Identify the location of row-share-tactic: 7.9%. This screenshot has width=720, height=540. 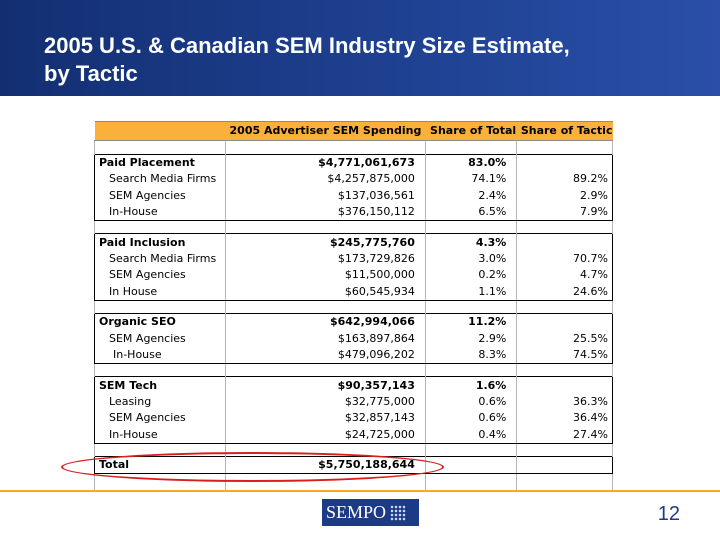
(564, 212).